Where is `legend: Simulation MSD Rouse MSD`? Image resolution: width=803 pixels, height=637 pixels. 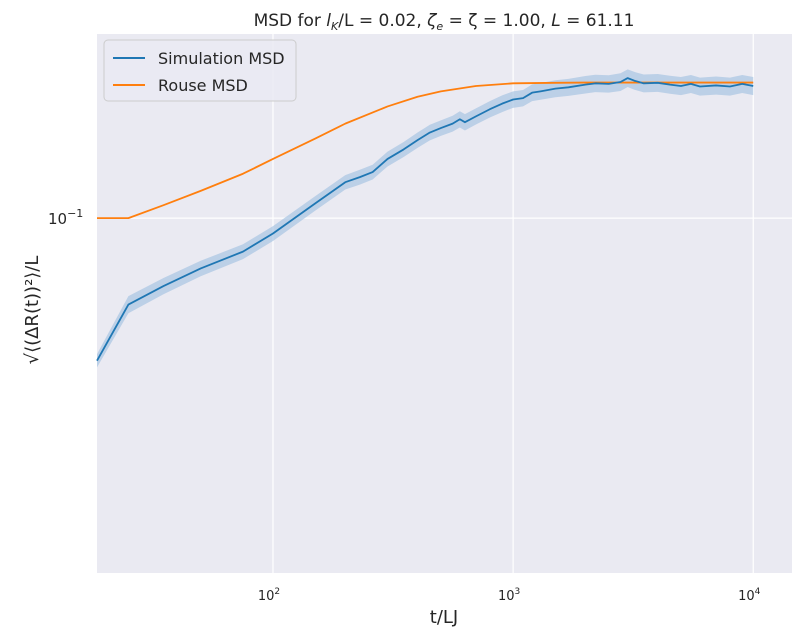
legend: Simulation MSD Rouse MSD is located at coordinates (200, 70).